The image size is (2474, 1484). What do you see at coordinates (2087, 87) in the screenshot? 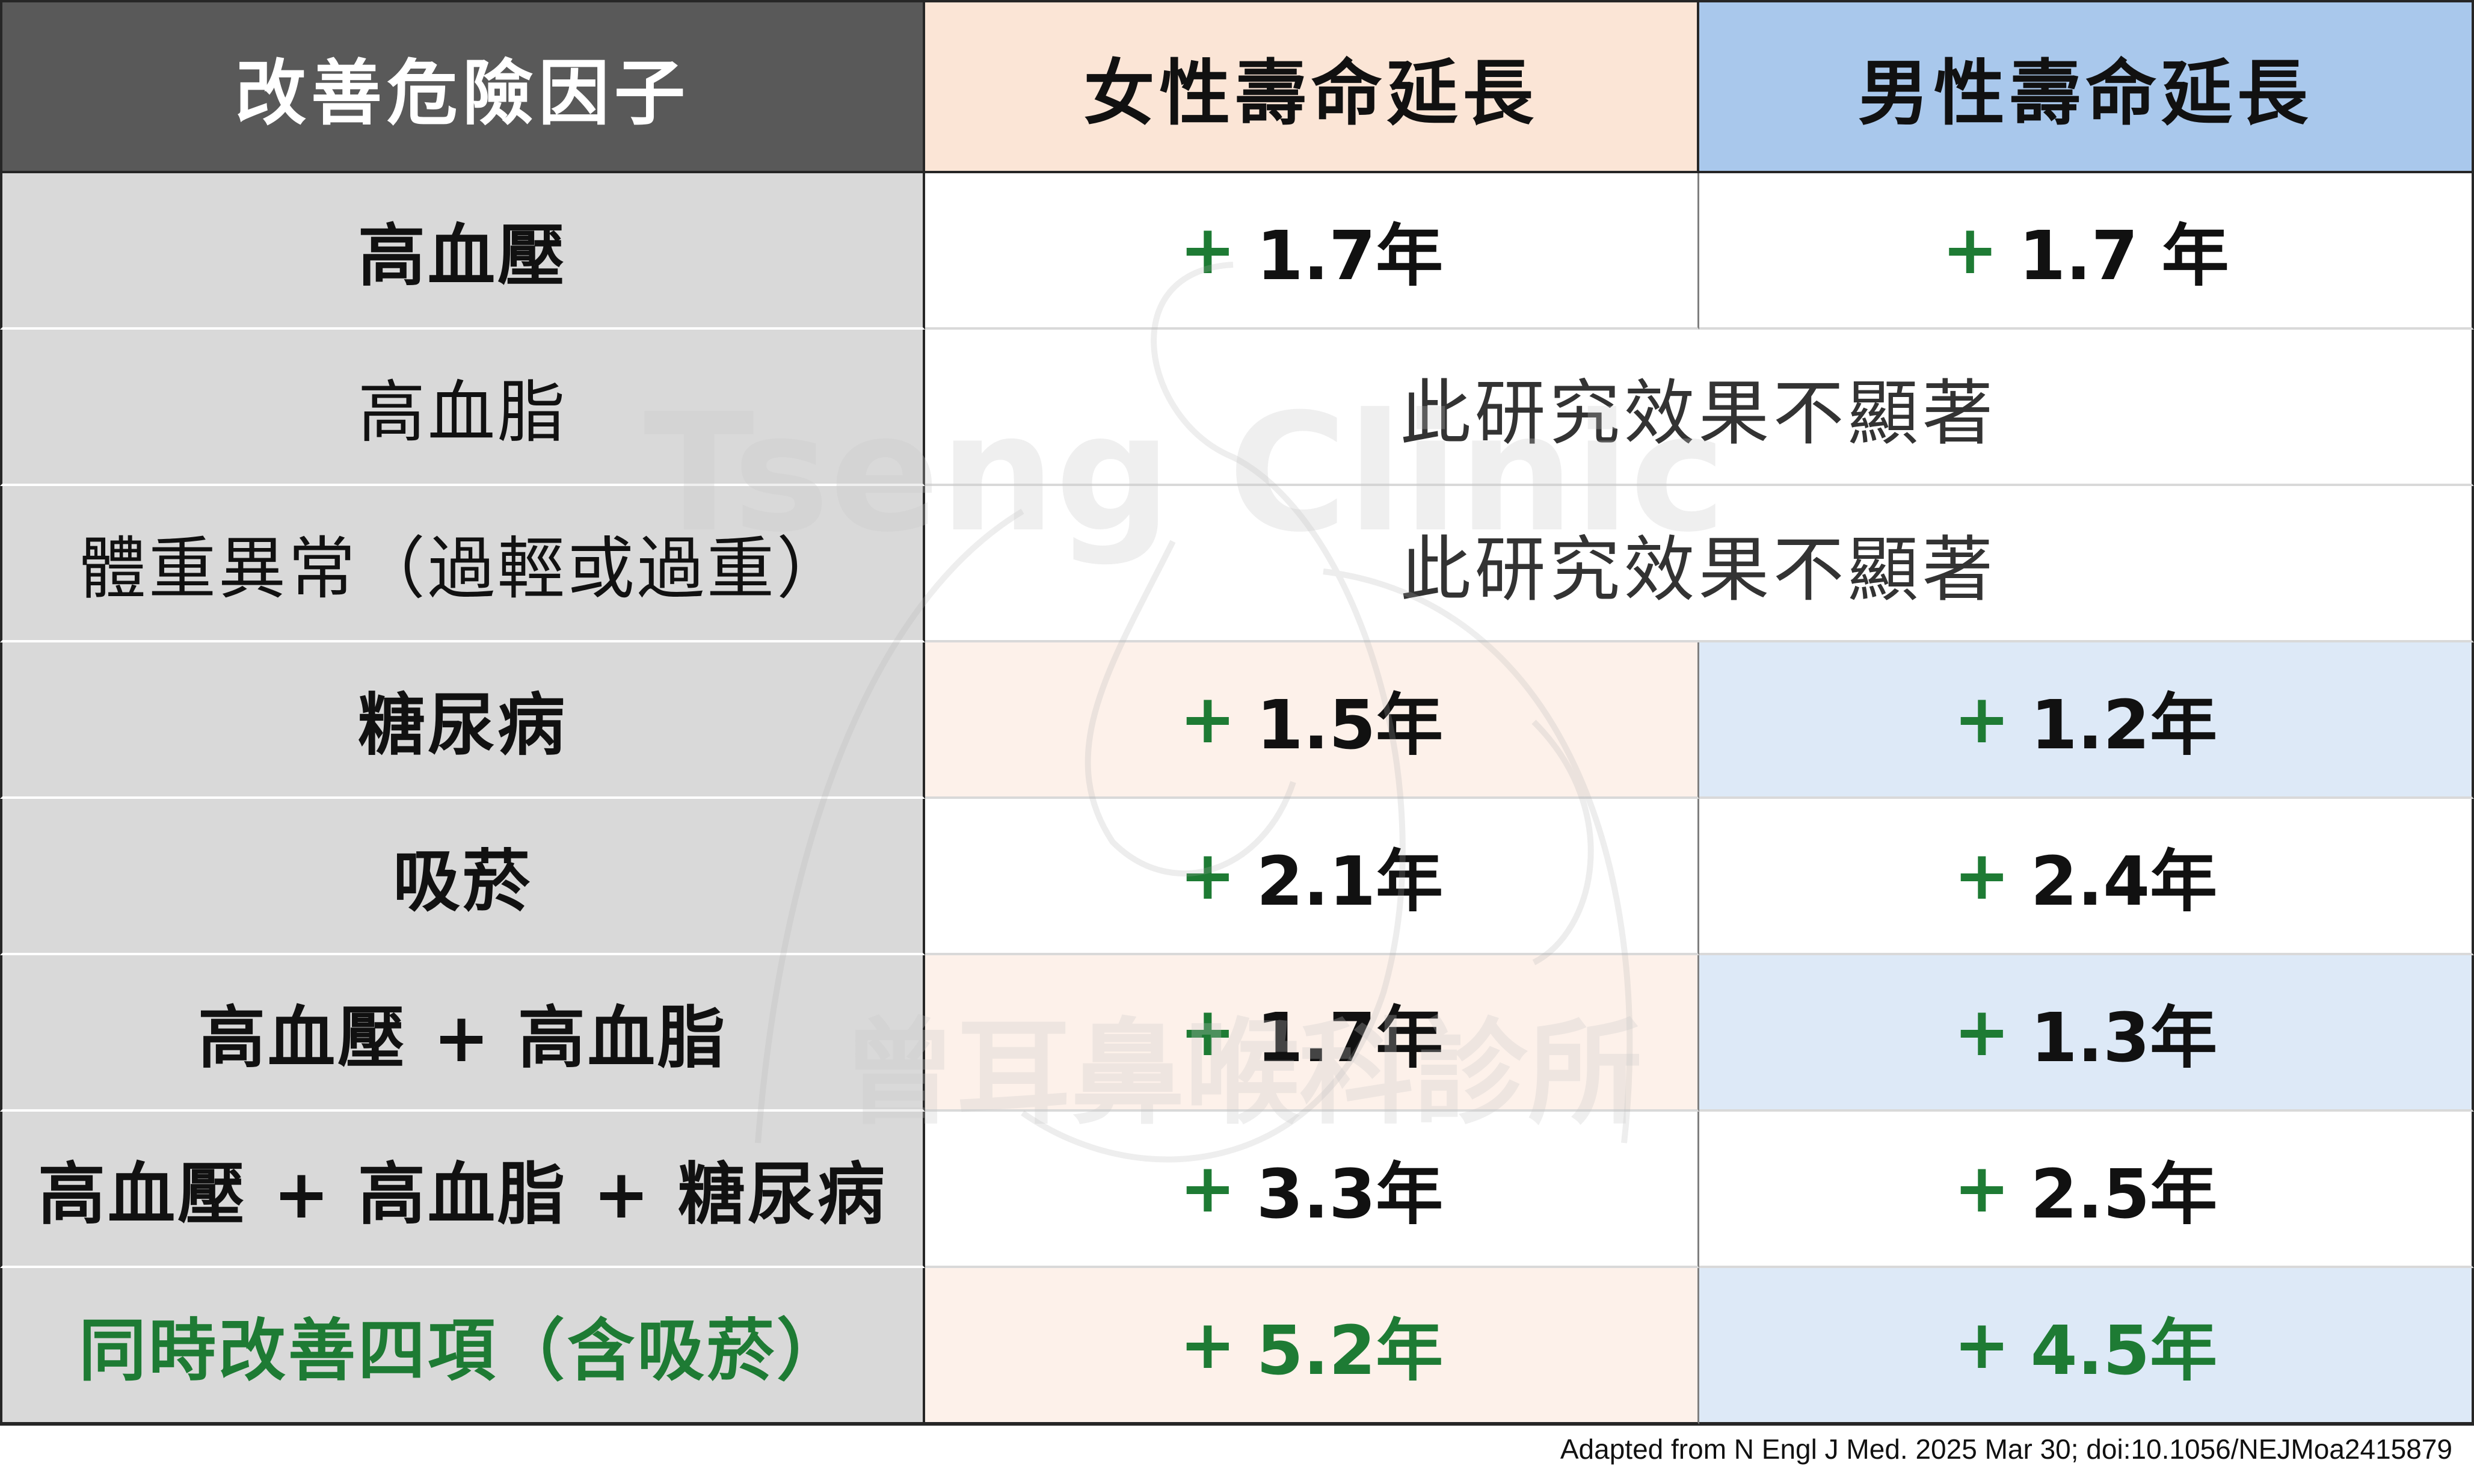
I see `header-male: 男性壽命延長` at bounding box center [2087, 87].